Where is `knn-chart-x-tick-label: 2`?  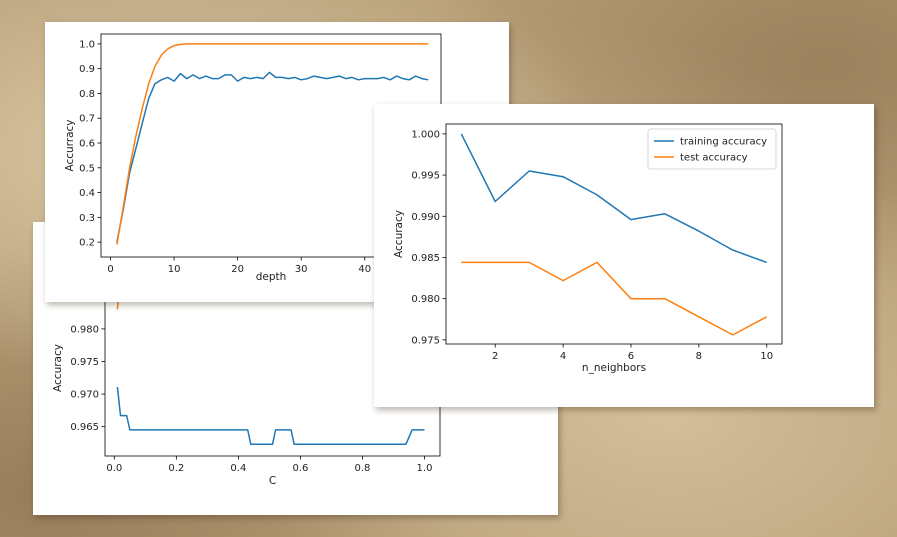 knn-chart-x-tick-label: 2 is located at coordinates (495, 356).